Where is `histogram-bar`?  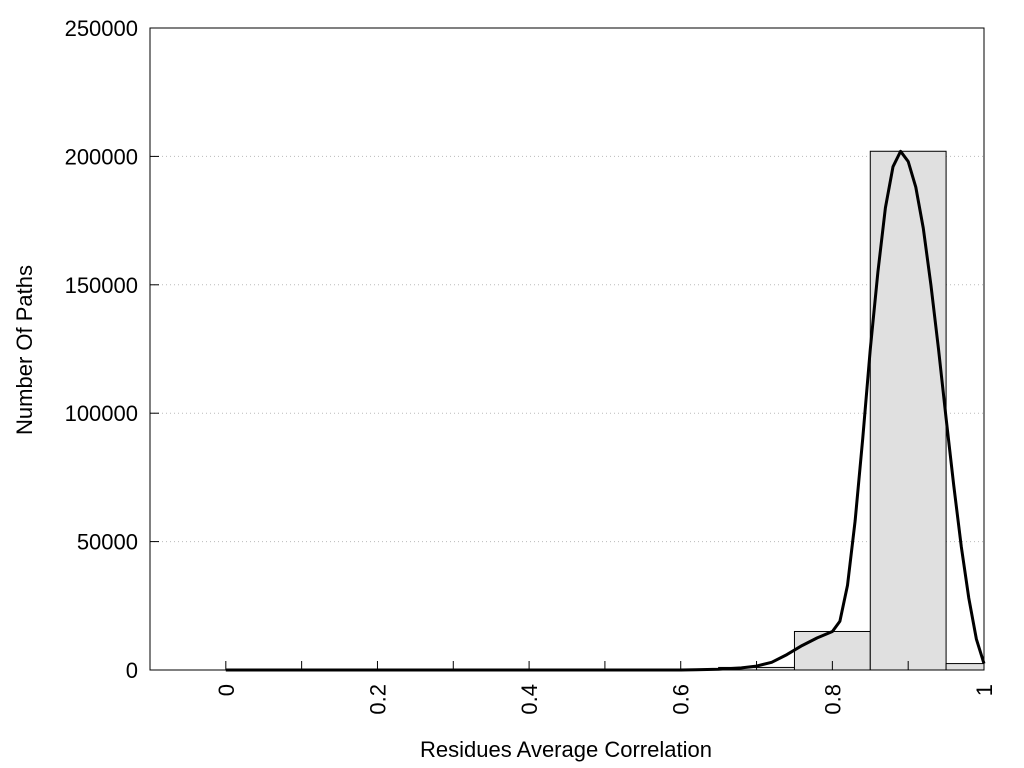 histogram-bar is located at coordinates (965, 667).